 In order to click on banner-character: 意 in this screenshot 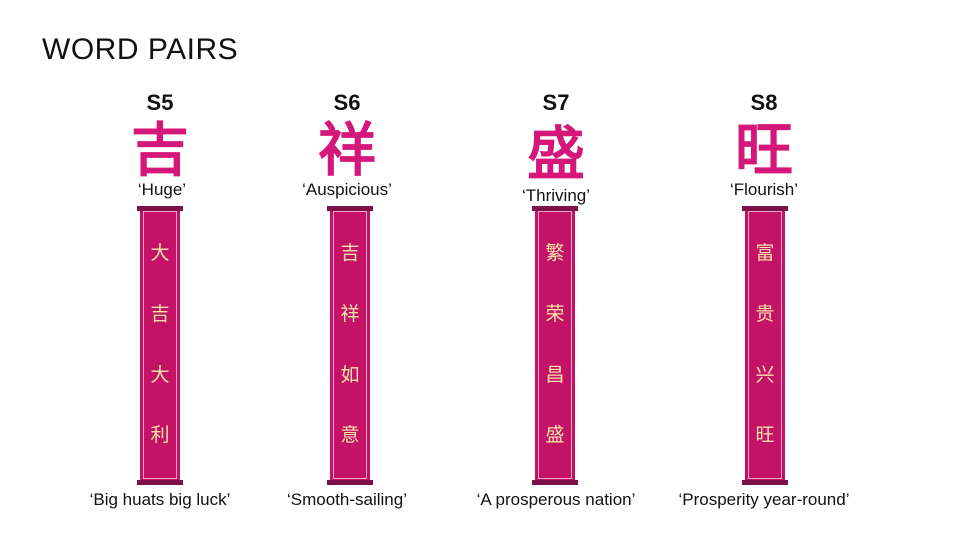, I will do `click(350, 435)`.